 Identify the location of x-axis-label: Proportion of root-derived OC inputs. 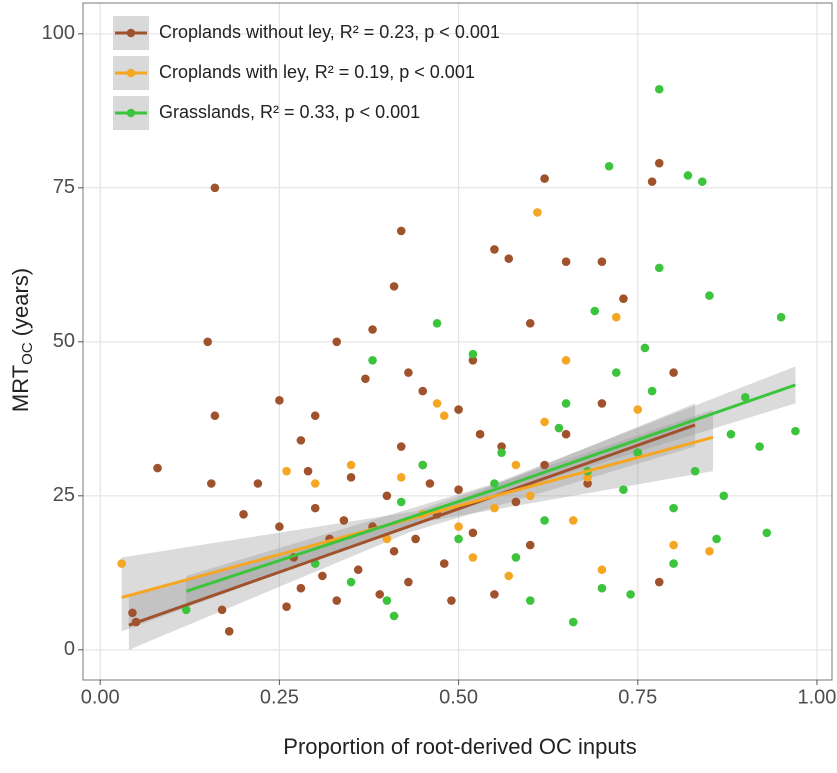
(459, 746).